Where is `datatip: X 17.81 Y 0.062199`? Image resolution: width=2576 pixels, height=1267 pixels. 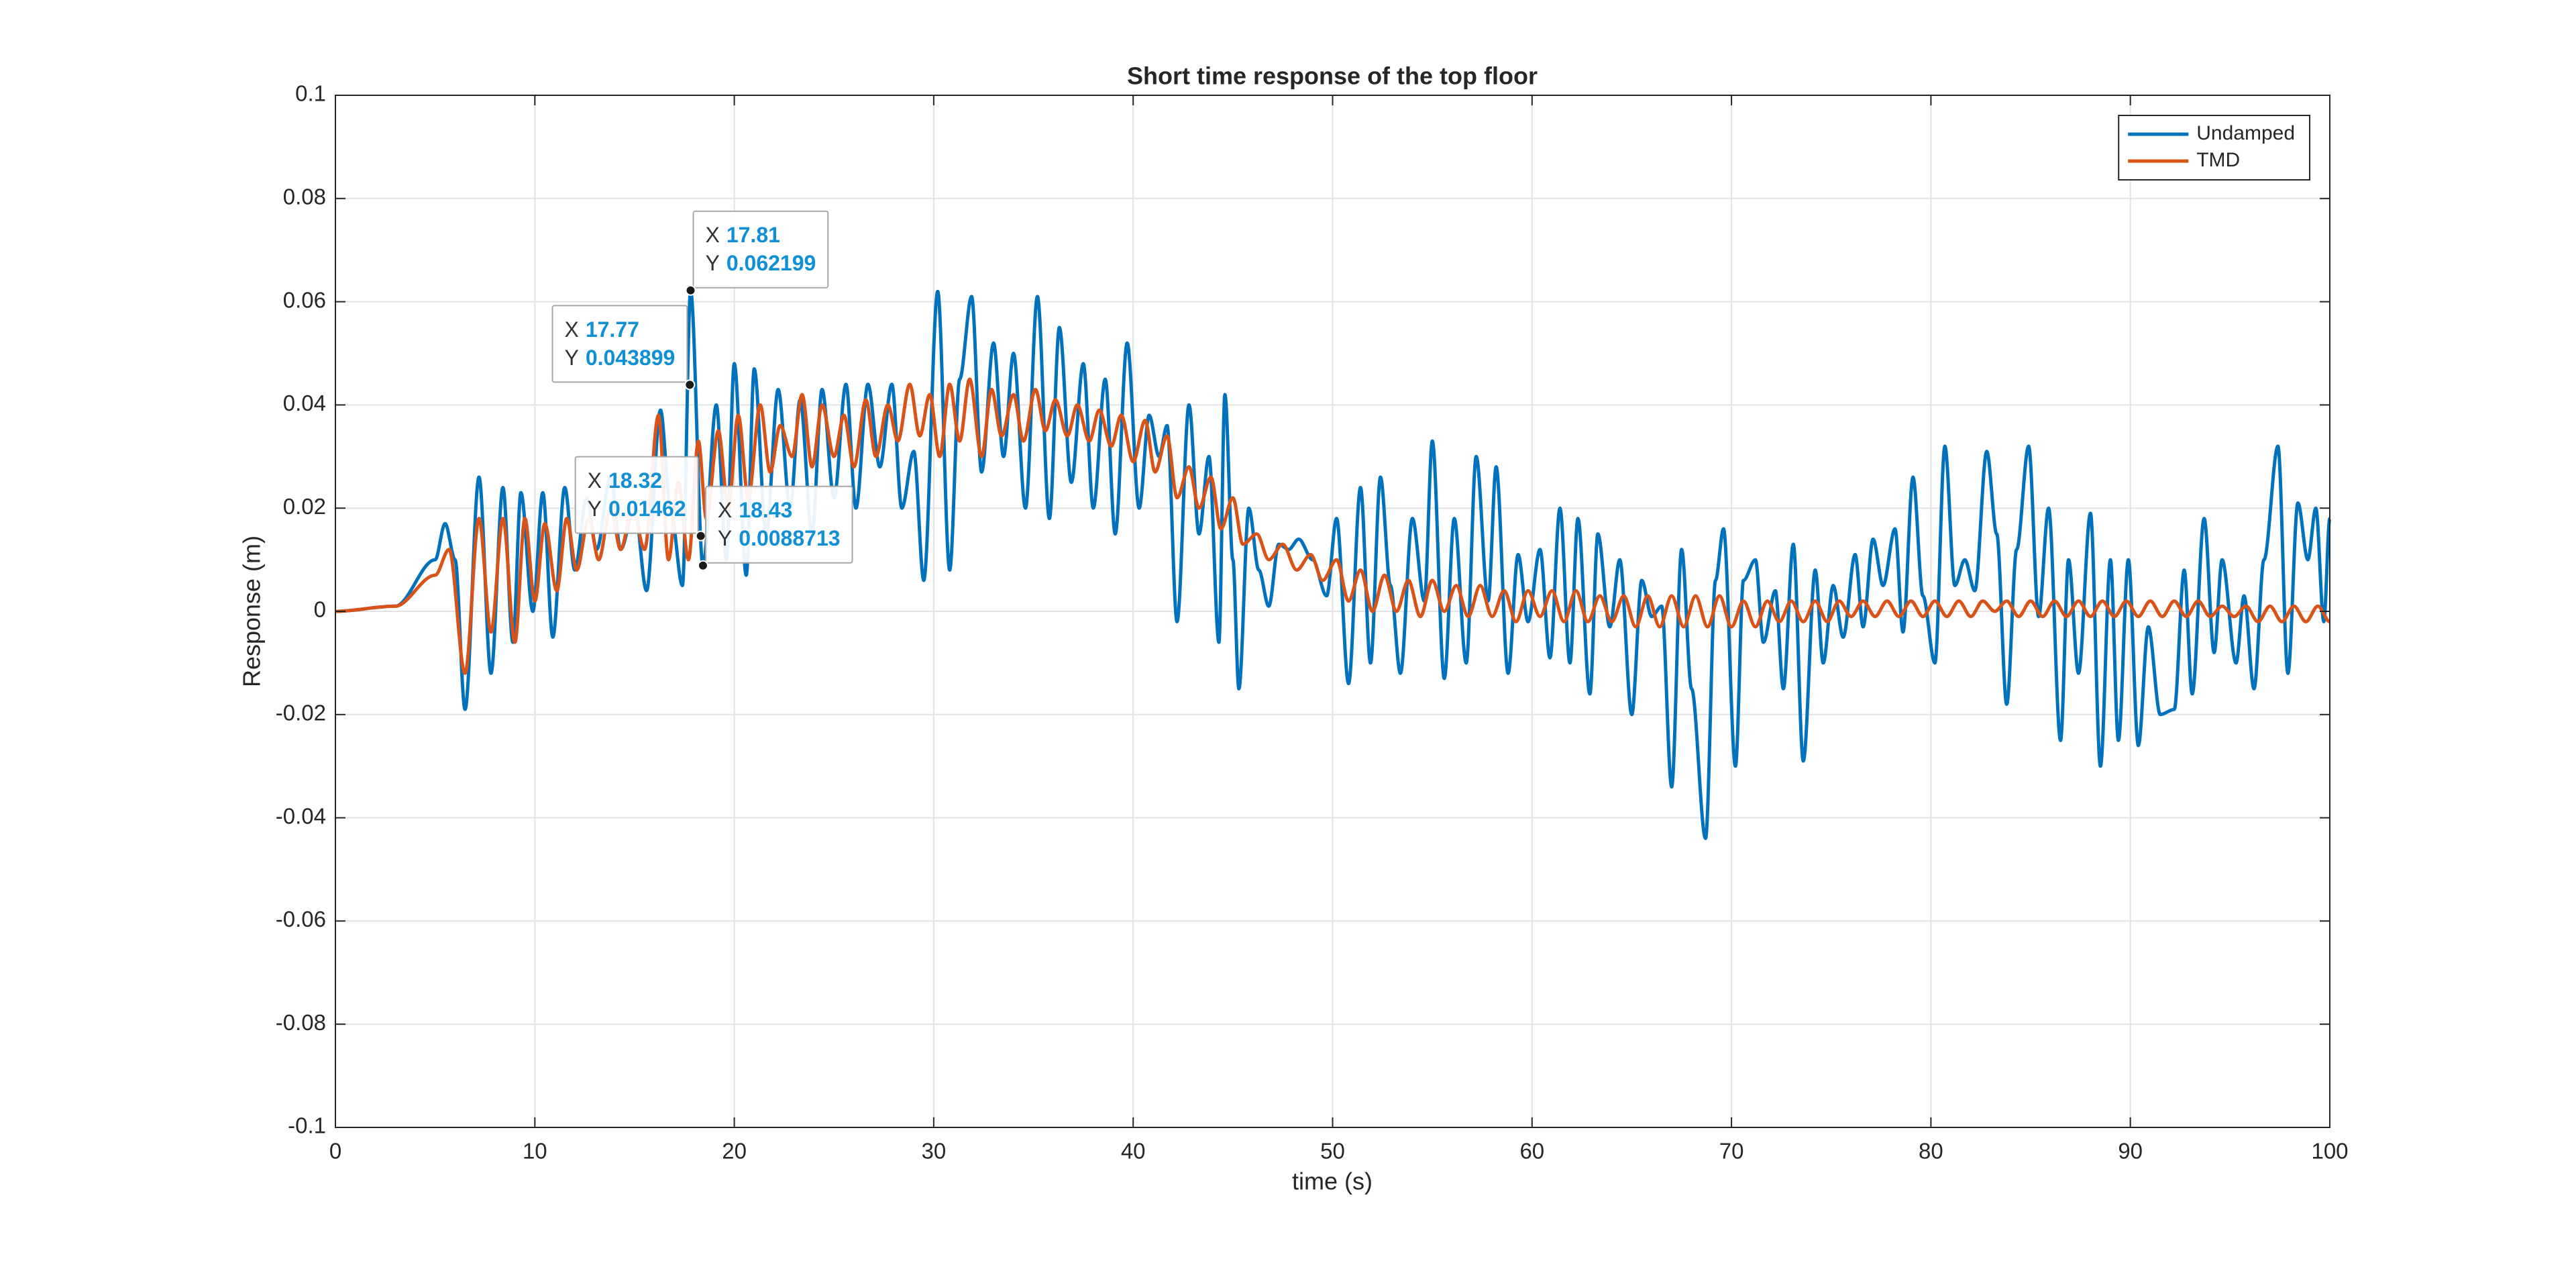
datatip: X 17.81 Y 0.062199 is located at coordinates (757, 253).